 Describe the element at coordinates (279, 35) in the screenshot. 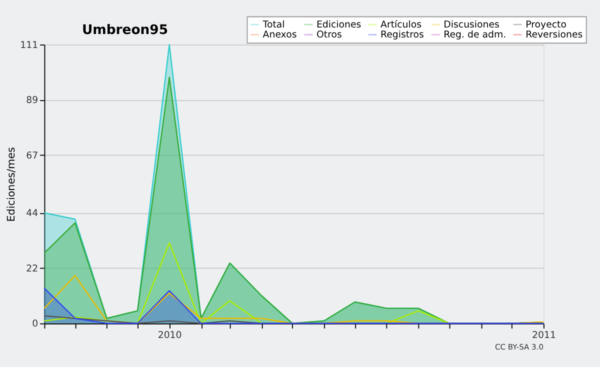

I see `legend-label: Anexos` at that location.